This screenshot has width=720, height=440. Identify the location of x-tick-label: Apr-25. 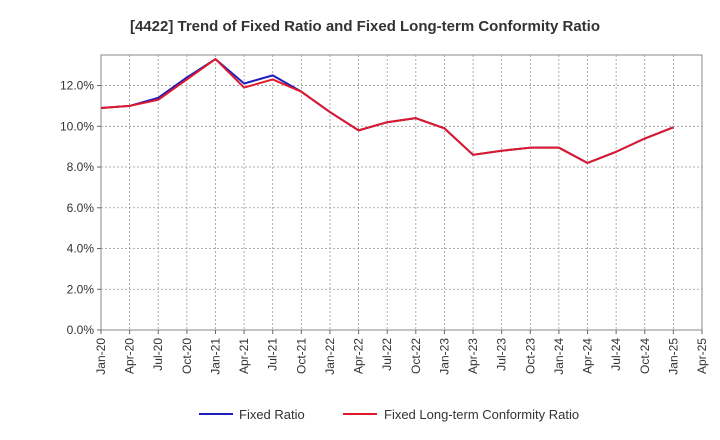
(702, 356).